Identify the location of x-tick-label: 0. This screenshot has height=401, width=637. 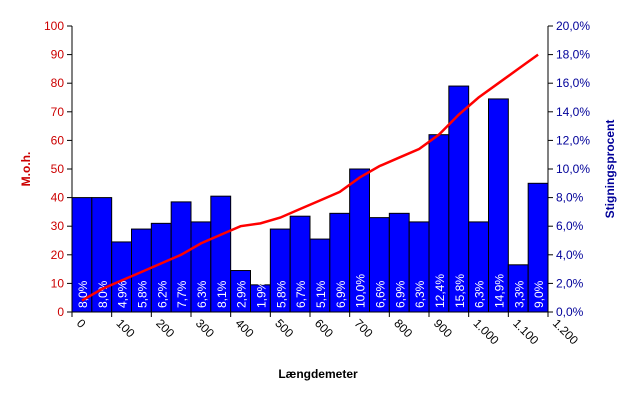
(81, 323).